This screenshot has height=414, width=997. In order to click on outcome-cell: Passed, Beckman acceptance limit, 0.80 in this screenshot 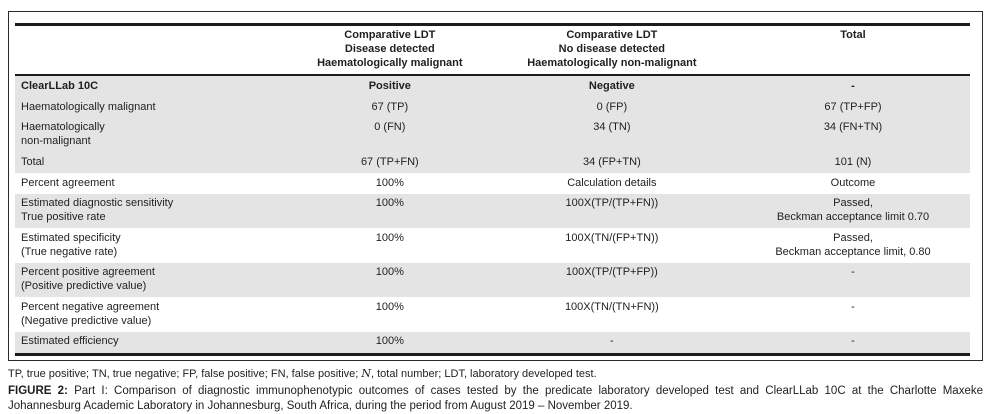, I will do `click(853, 244)`.